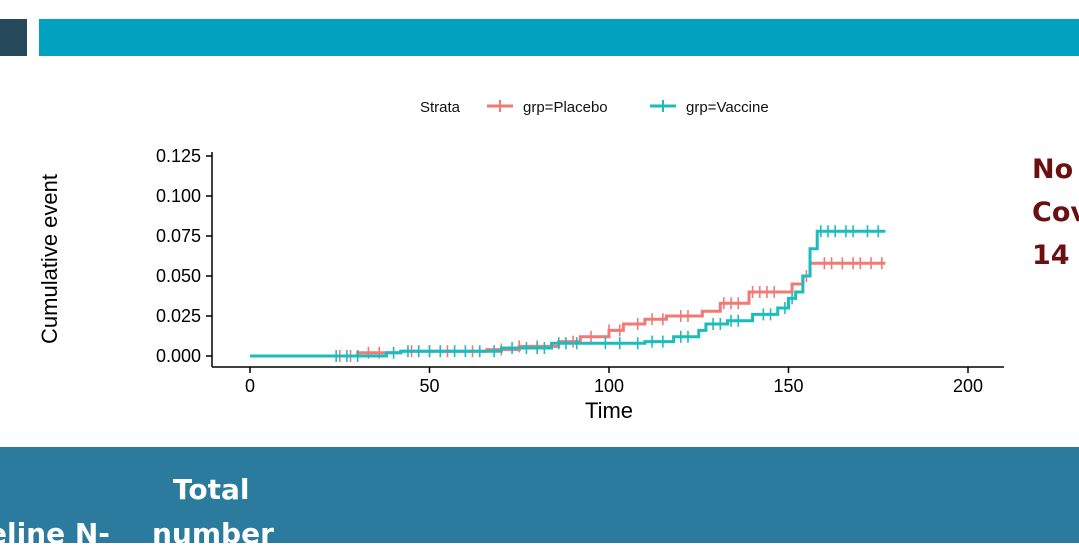 This screenshot has width=1079, height=550. I want to click on x-tick-label: 50, so click(429, 386).